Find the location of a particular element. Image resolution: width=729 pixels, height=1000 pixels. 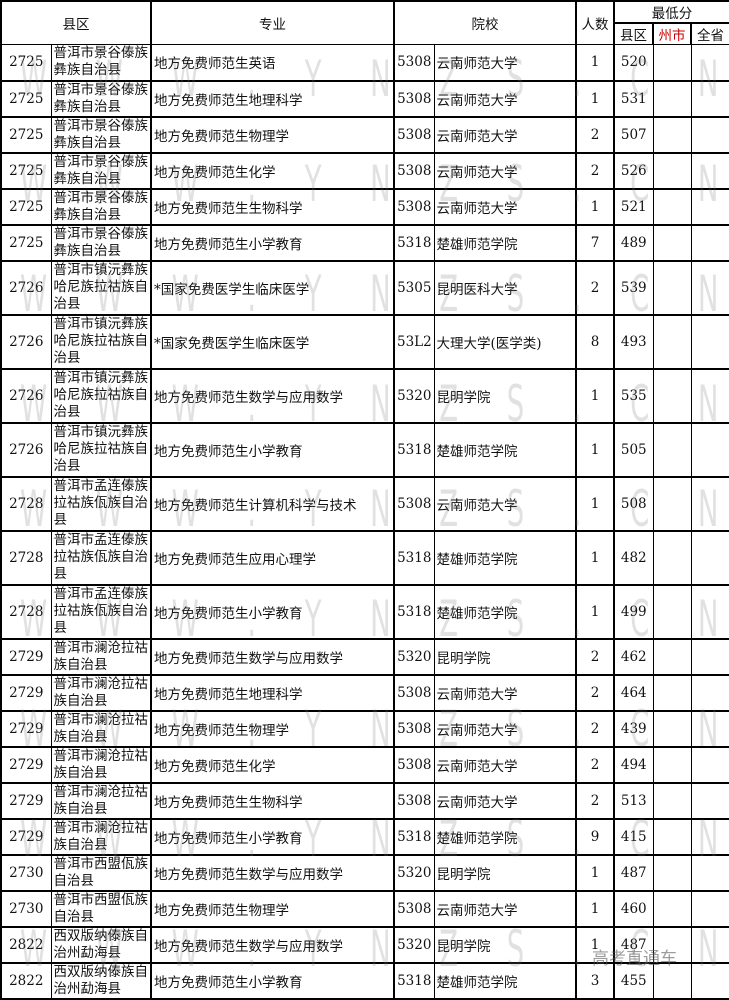

score-county: 464 is located at coordinates (633, 692).